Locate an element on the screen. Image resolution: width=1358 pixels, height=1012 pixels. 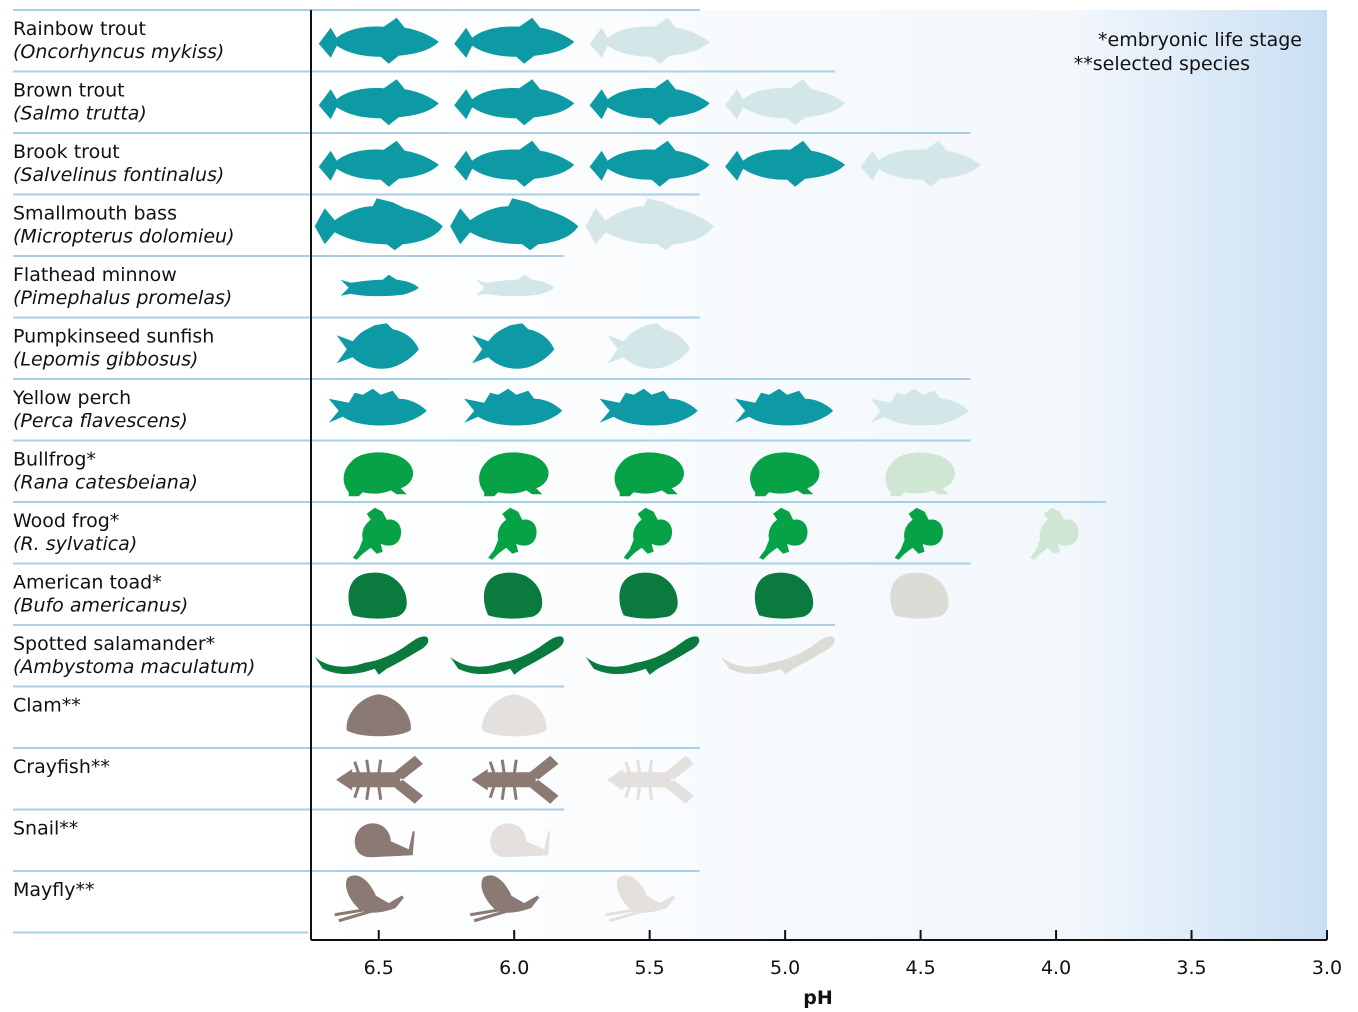
scientific-name: (Bufo americanus) is located at coordinates (100, 606).